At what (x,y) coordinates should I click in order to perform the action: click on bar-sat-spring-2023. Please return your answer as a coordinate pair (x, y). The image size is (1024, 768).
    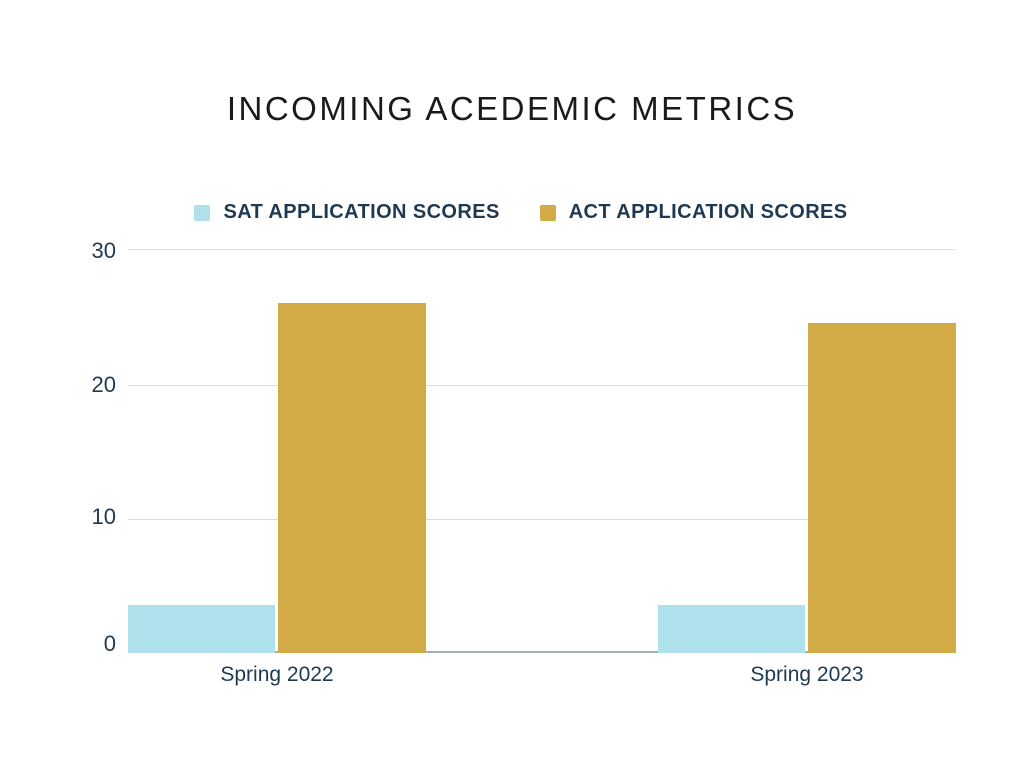
    Looking at the image, I should click on (731, 628).